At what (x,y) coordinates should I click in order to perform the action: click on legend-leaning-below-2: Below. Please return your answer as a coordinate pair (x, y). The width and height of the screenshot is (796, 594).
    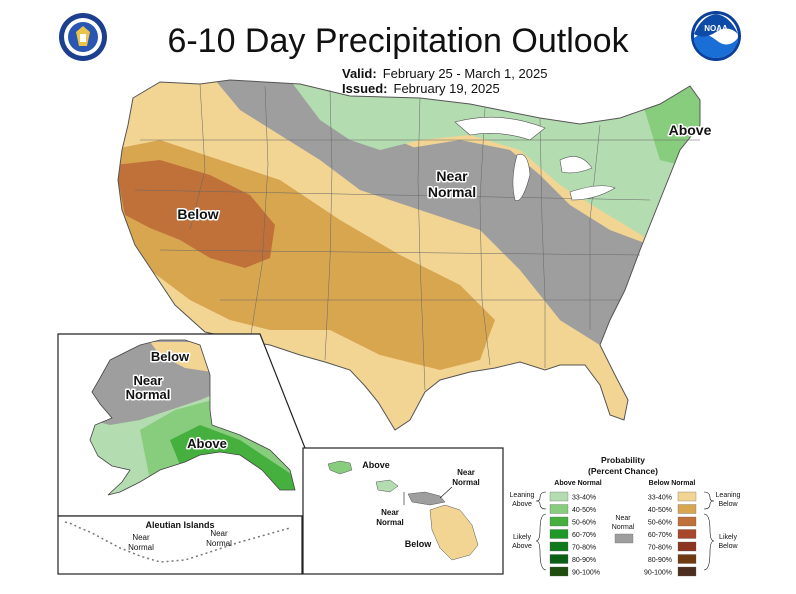
    Looking at the image, I should click on (728, 504).